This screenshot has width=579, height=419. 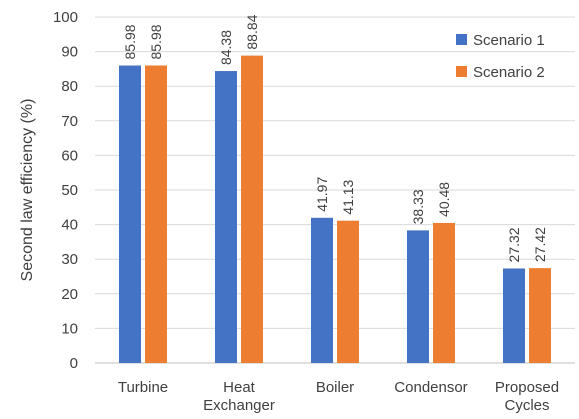 I want to click on data-label: 27.32, so click(x=514, y=244).